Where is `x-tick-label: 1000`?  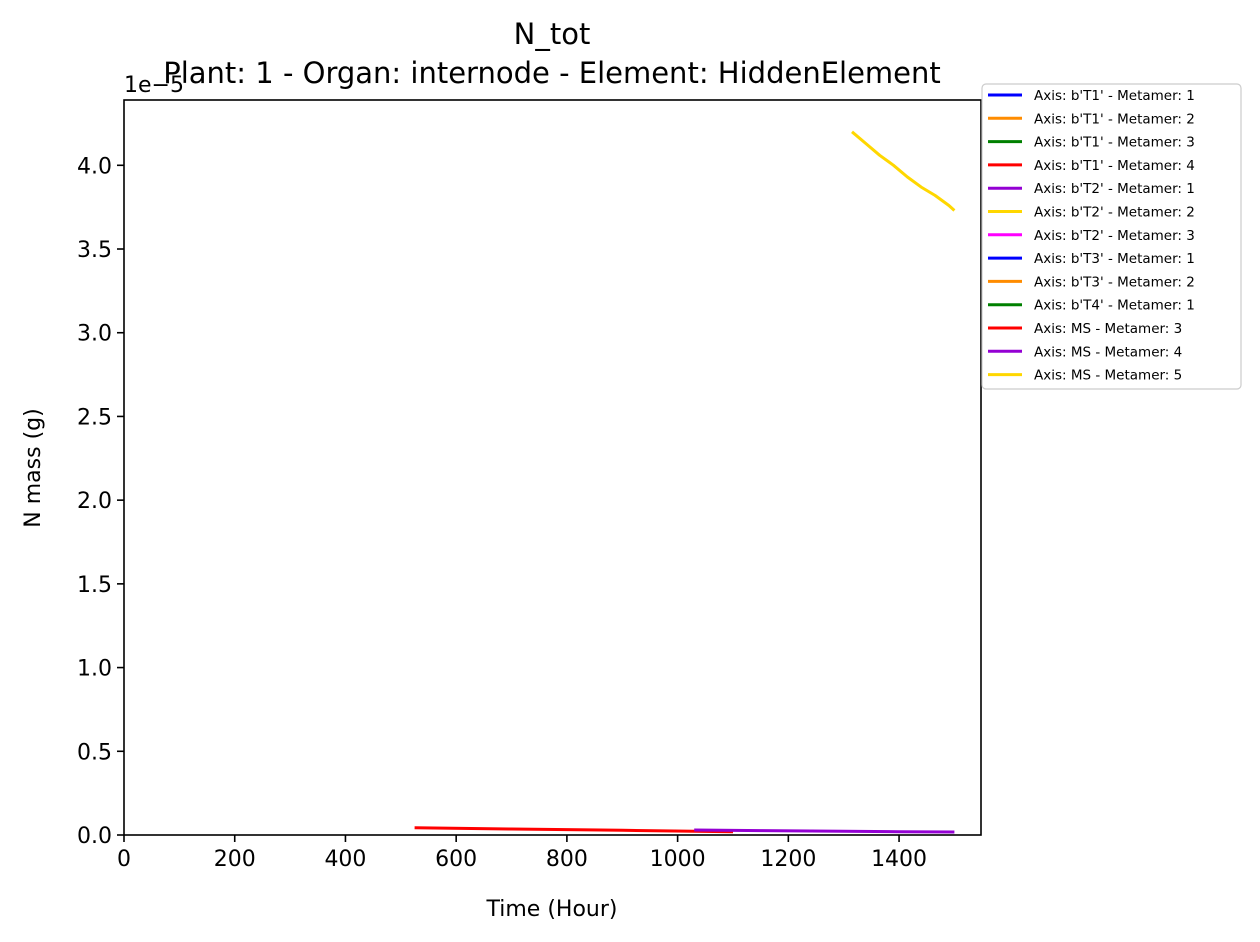 x-tick-label: 1000 is located at coordinates (678, 859).